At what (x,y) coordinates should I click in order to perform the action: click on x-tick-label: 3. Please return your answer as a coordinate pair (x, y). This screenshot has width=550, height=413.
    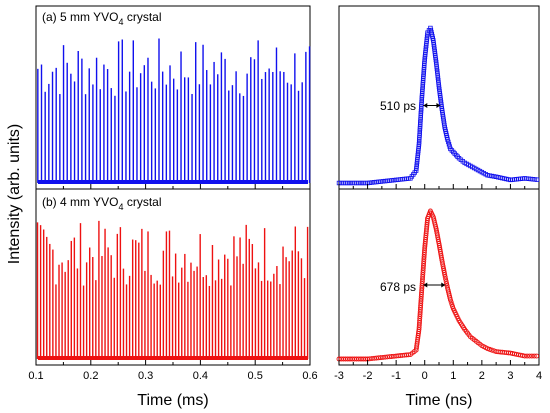
    Looking at the image, I should click on (510, 376).